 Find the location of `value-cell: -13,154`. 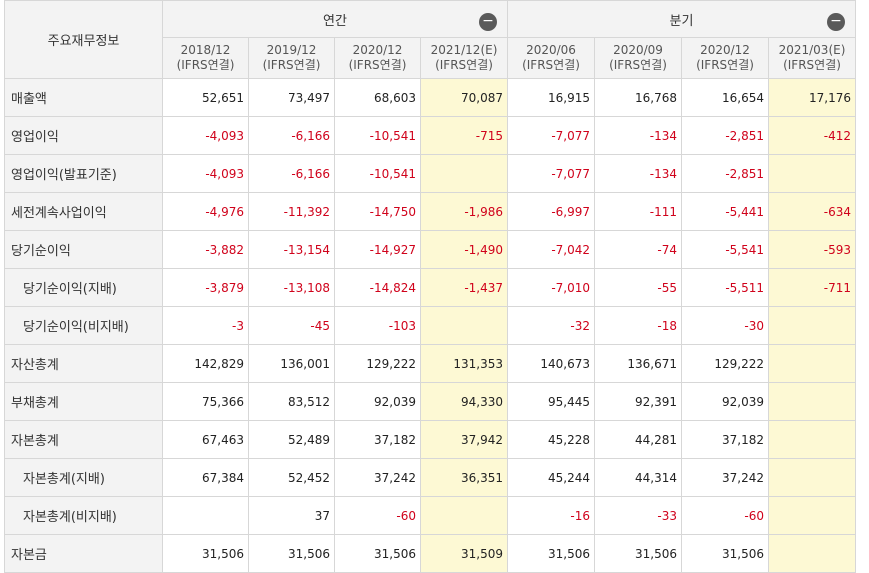

value-cell: -13,154 is located at coordinates (291, 249).